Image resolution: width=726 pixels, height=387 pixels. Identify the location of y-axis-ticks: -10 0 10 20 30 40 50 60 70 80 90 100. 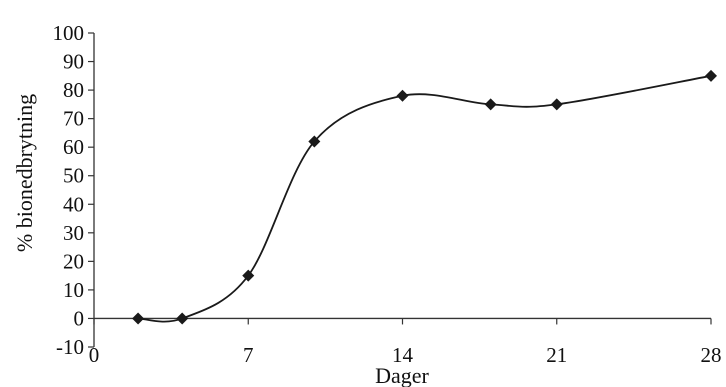
(73, 190).